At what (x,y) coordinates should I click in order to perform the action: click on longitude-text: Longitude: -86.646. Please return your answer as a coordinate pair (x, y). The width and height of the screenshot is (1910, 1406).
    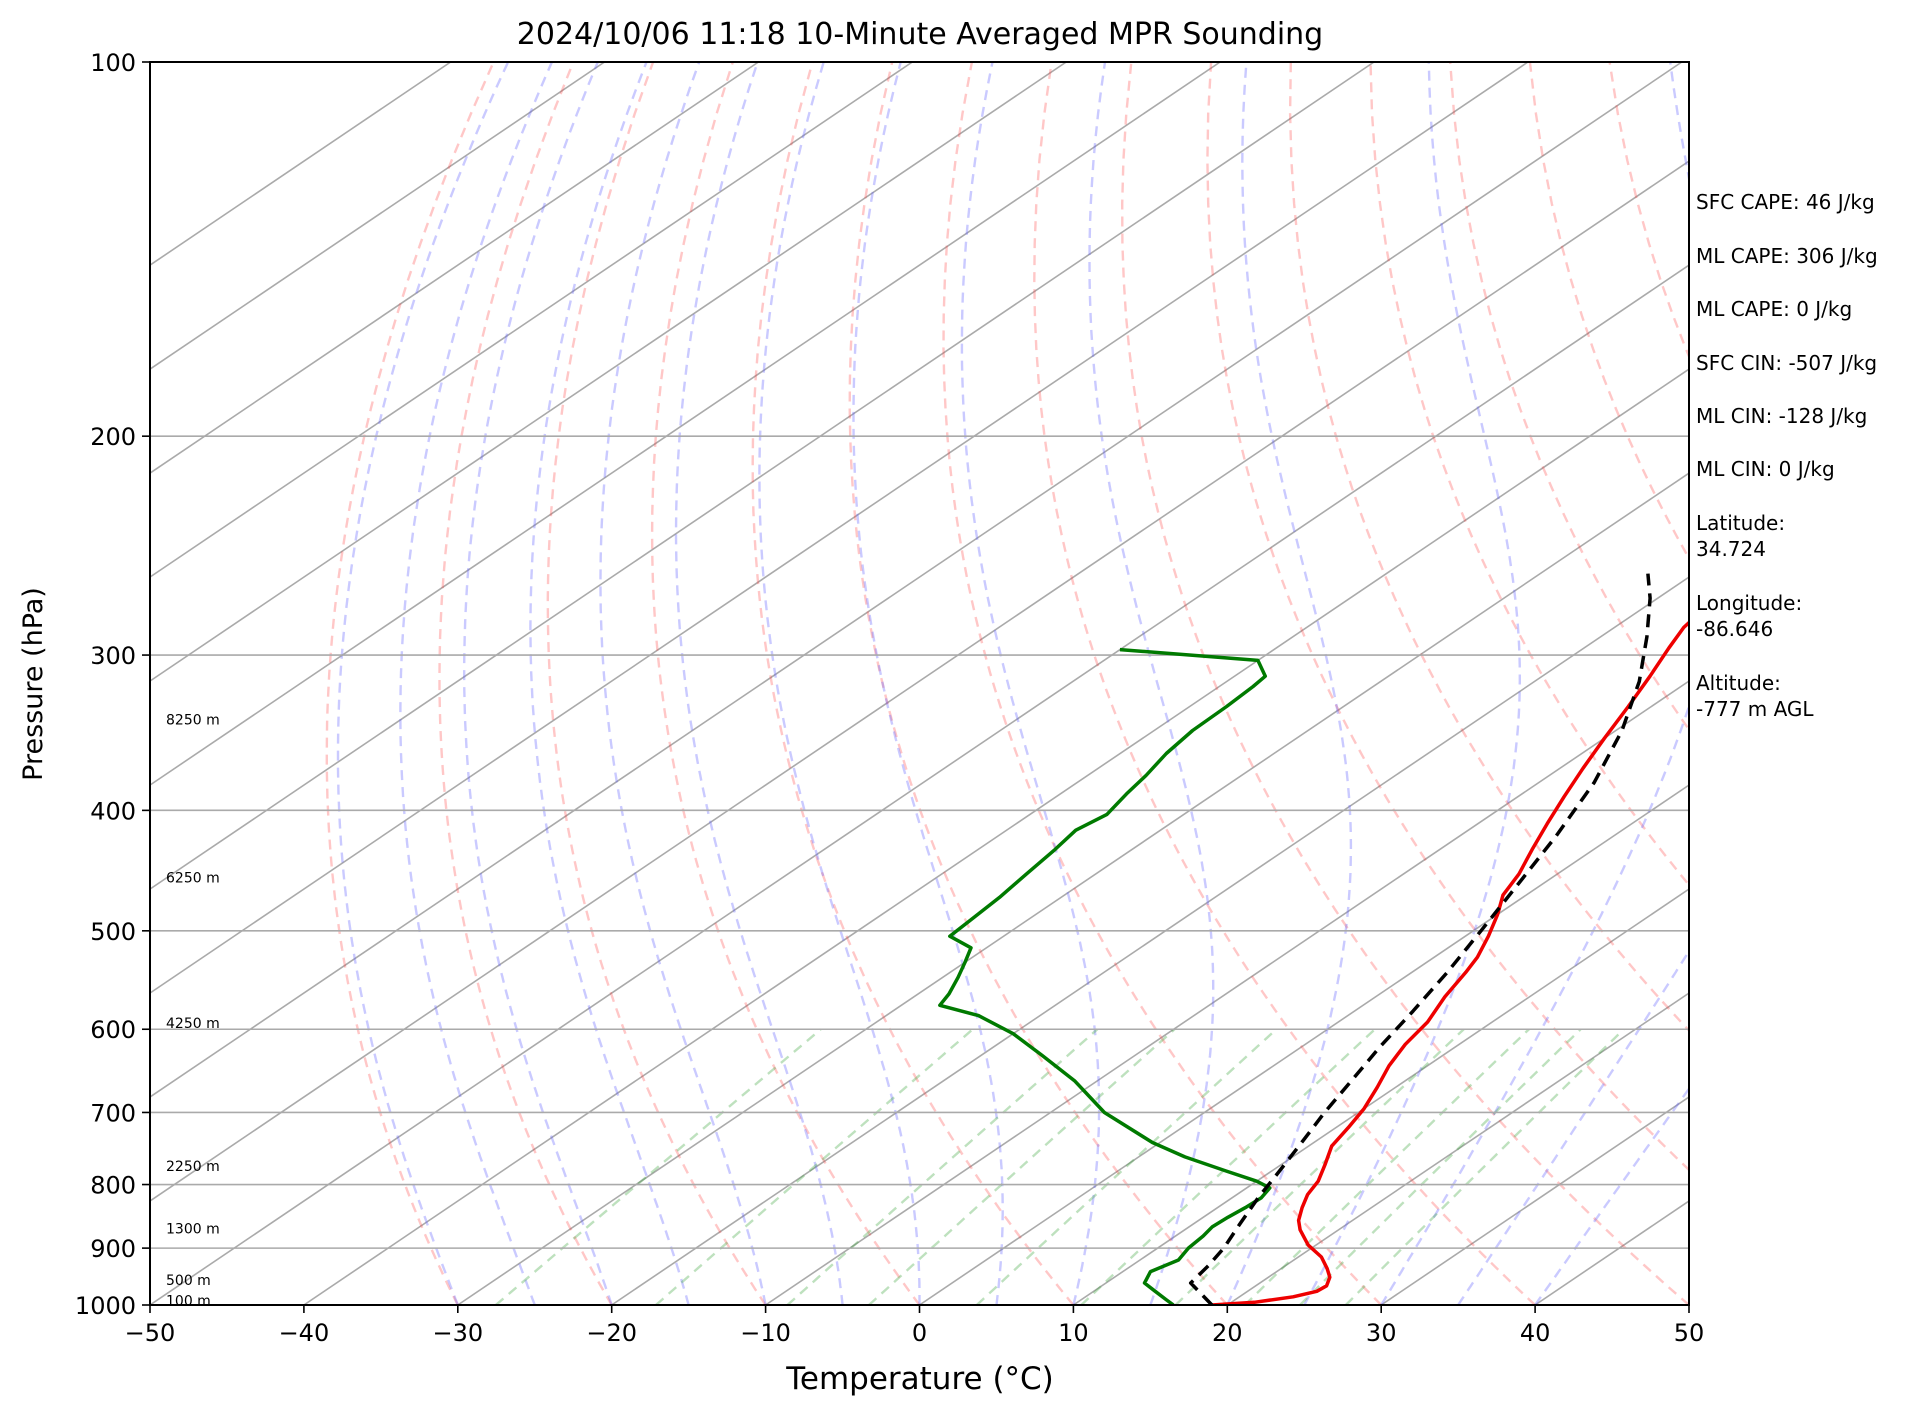
    Looking at the image, I should click on (1749, 616).